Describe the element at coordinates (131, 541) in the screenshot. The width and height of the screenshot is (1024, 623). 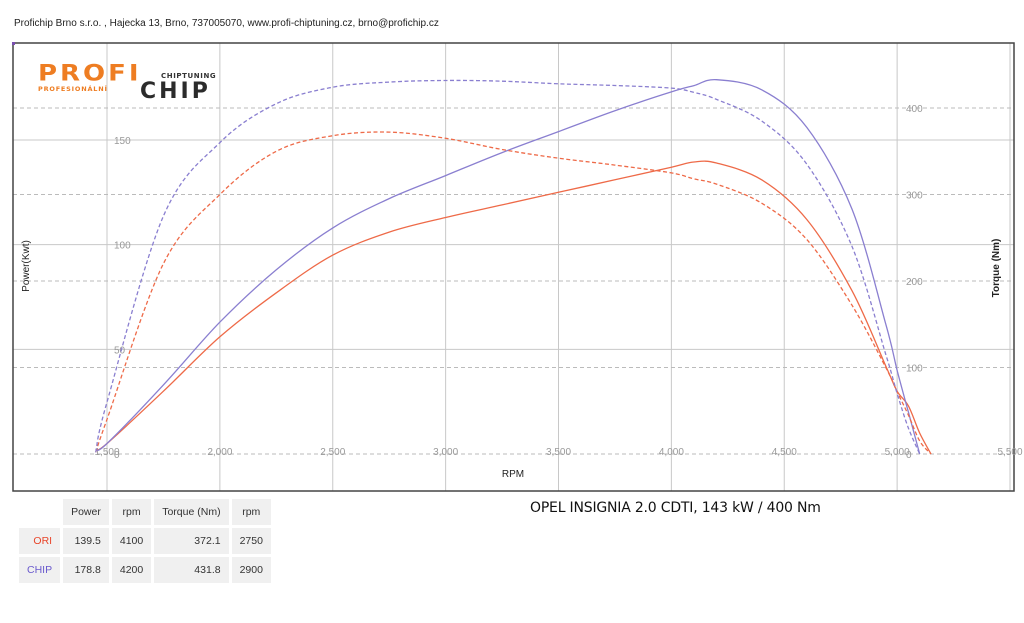
I see `ori-power-rpm: 4100` at that location.